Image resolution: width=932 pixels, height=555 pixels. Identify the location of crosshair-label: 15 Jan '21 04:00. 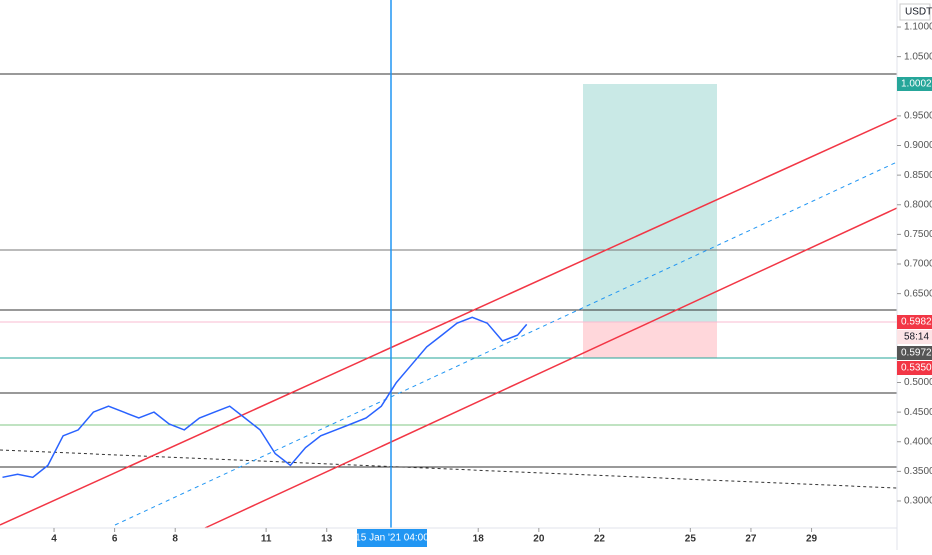
(392, 538).